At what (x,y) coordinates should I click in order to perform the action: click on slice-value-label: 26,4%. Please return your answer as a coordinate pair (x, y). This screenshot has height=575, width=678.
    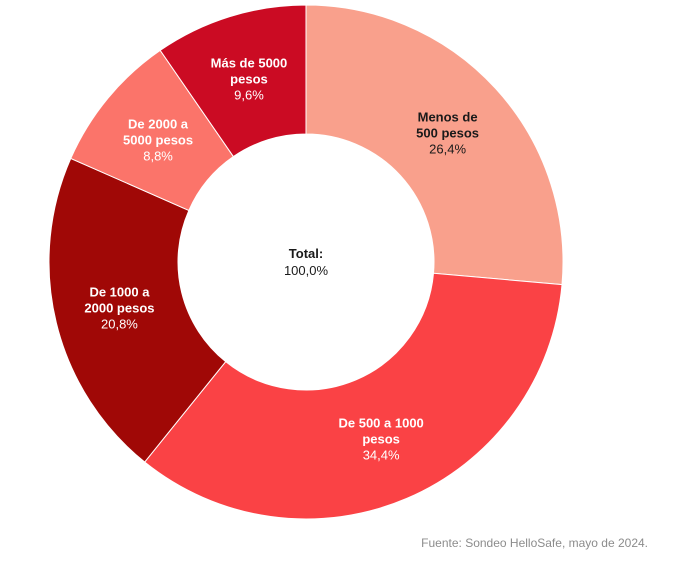
    Looking at the image, I should click on (447, 148).